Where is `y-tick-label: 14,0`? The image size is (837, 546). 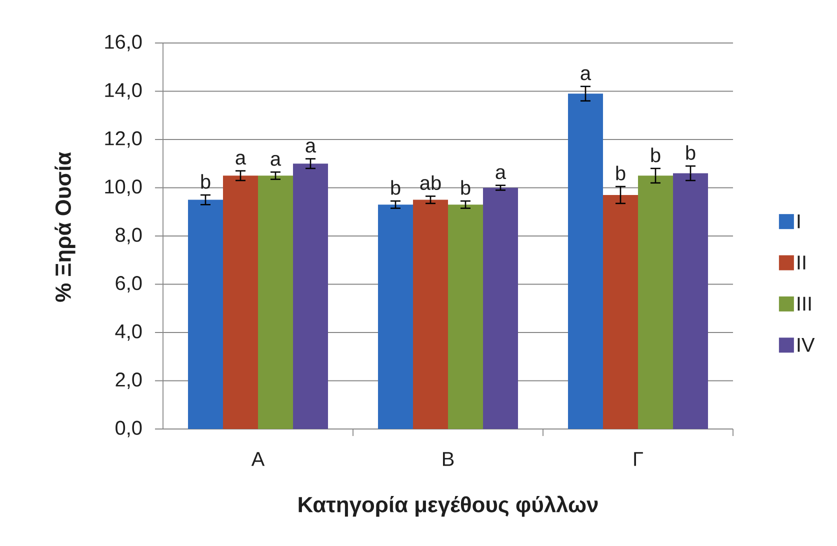 y-tick-label: 14,0 is located at coordinates (123, 91).